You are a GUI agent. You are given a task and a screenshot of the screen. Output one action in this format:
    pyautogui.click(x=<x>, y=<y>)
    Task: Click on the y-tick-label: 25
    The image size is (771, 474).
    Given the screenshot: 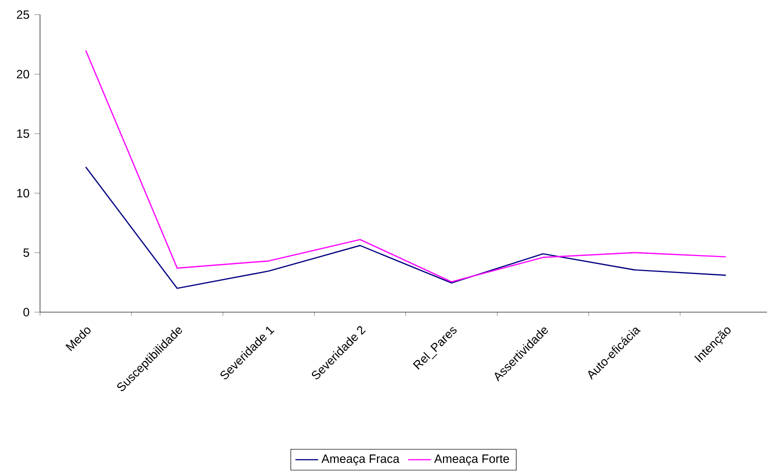 What is the action you would take?
    pyautogui.click(x=23, y=15)
    